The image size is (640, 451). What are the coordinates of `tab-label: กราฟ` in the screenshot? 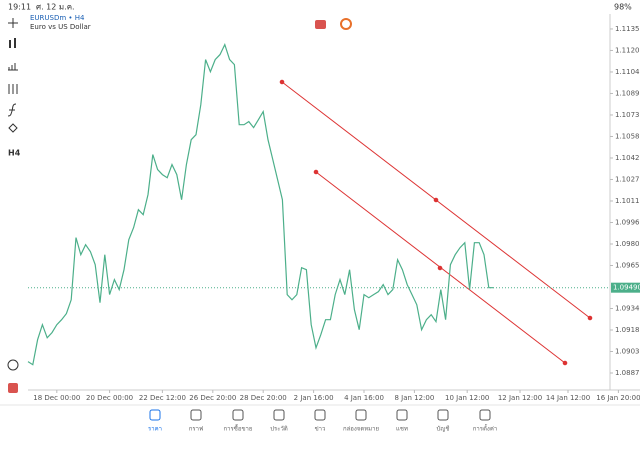 It's located at (196, 429).